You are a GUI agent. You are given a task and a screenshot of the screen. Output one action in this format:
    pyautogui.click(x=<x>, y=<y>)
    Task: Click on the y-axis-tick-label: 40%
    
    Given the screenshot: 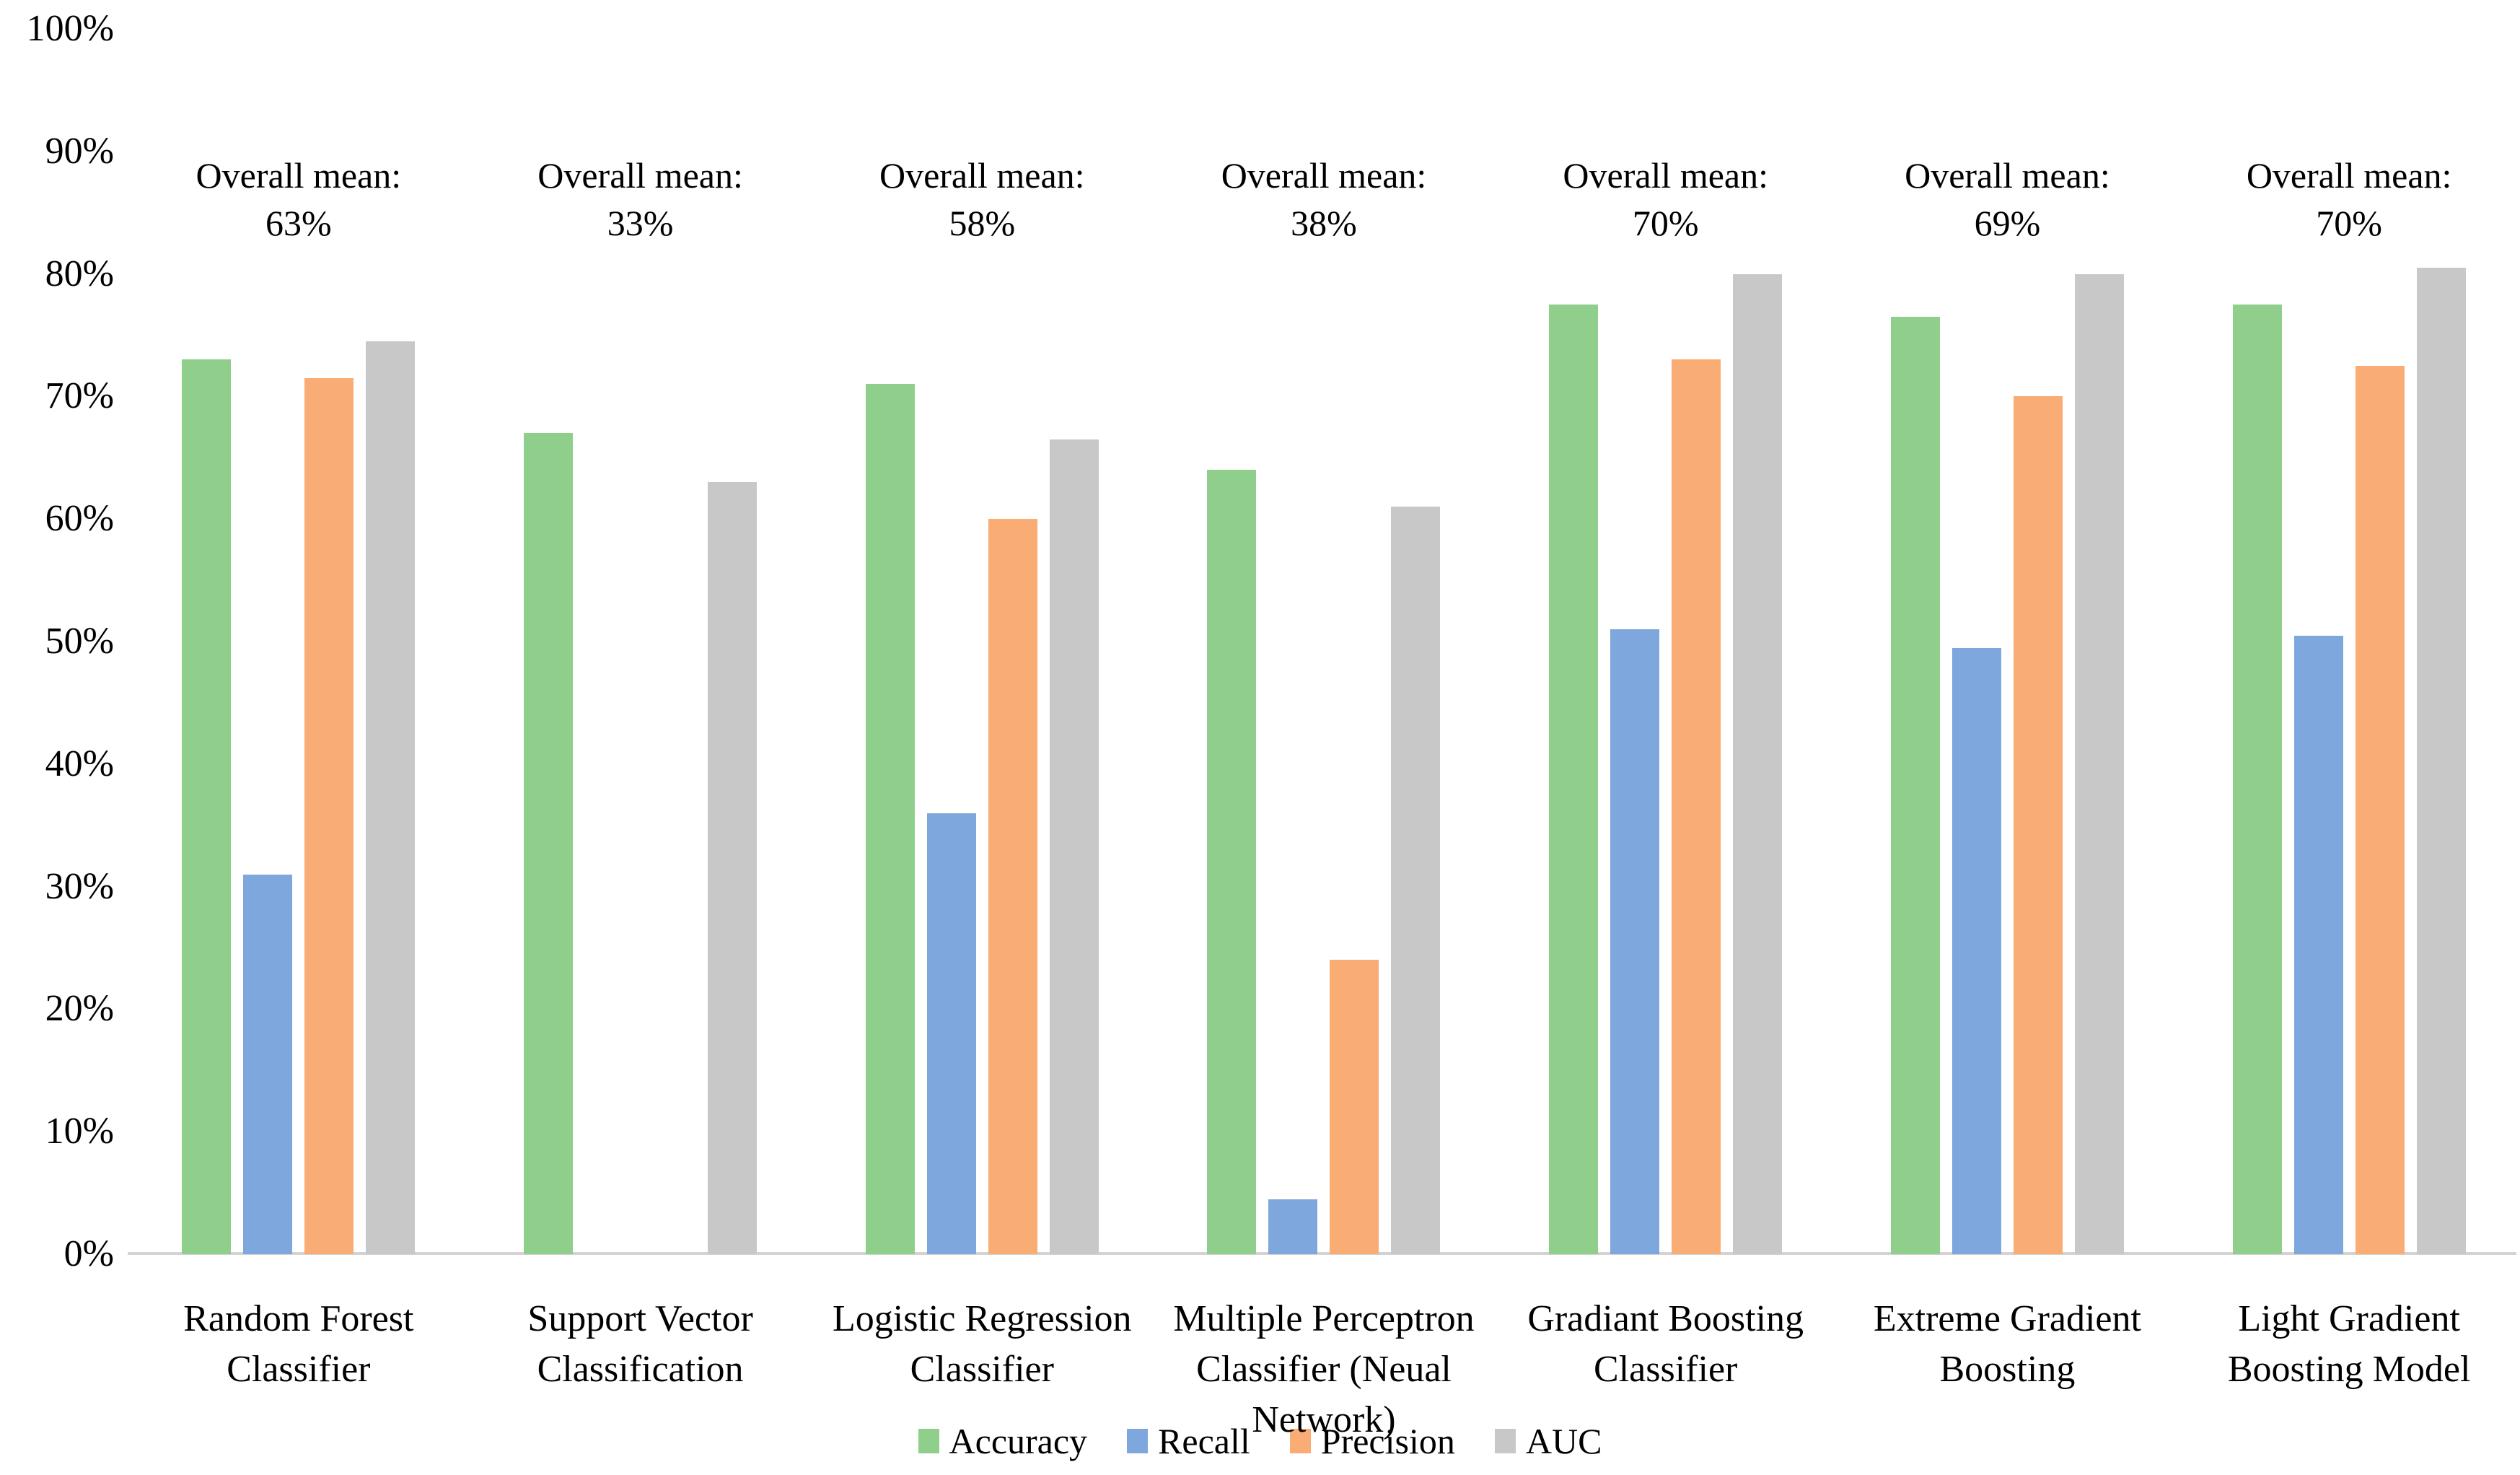 What is the action you would take?
    pyautogui.click(x=79, y=763)
    